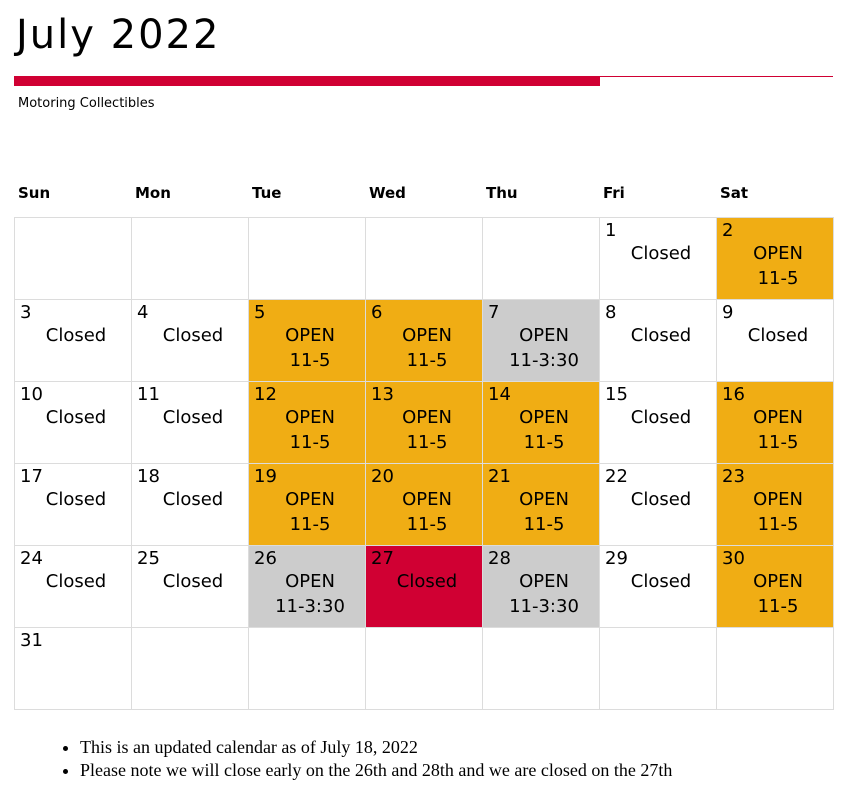  I want to click on day-cell-21: 21 OPEN 11-5, so click(541, 504).